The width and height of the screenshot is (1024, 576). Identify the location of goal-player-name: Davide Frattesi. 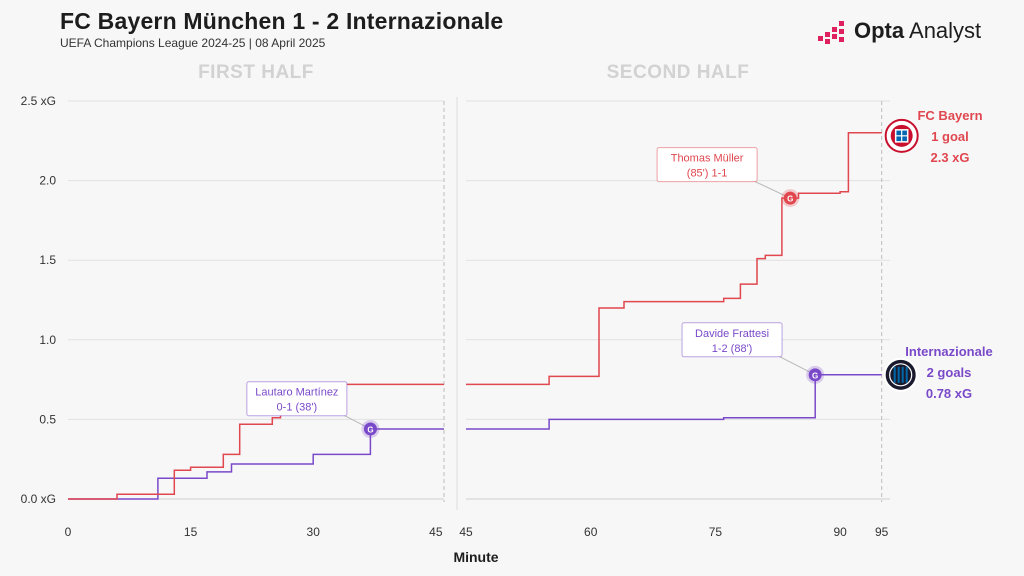
(732, 334).